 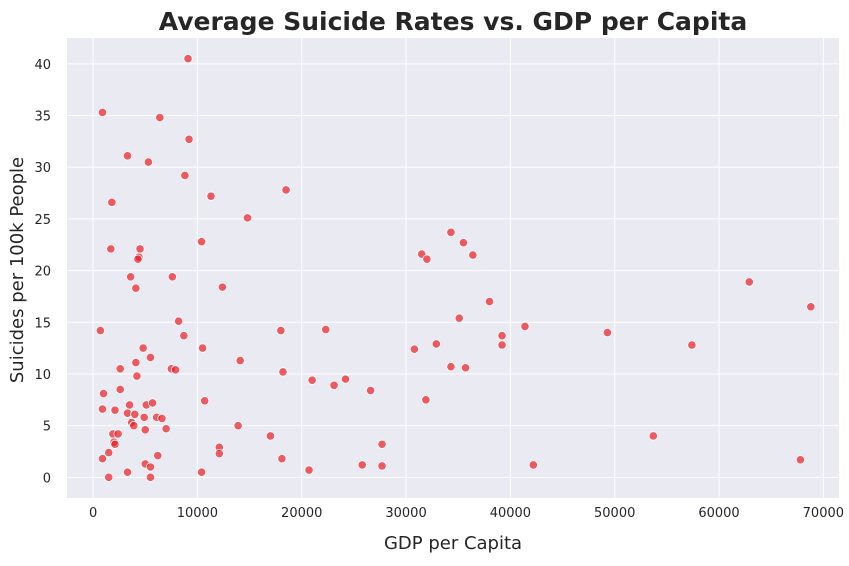 I want to click on y-axis-label: Suicides per 100k People, so click(x=17, y=270).